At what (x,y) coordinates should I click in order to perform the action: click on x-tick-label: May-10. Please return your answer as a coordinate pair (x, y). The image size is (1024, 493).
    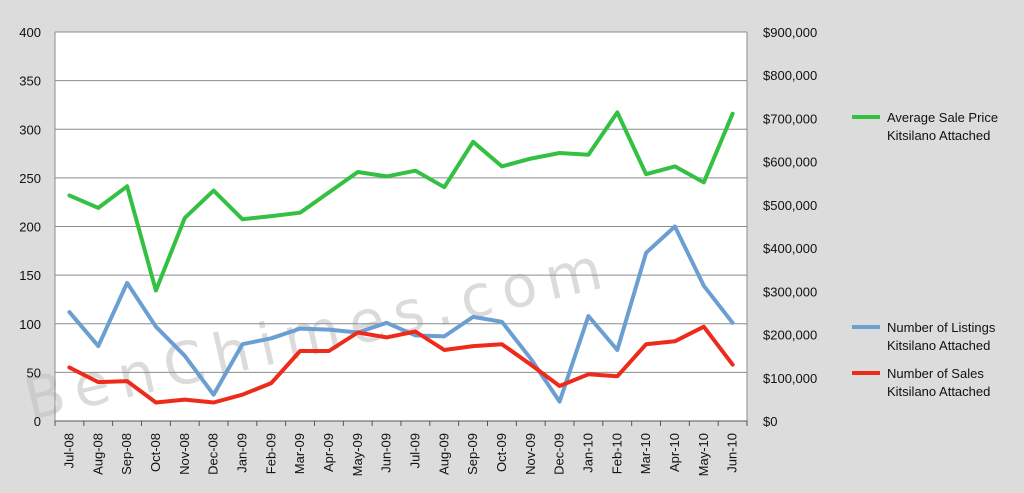
    Looking at the image, I should click on (703, 454).